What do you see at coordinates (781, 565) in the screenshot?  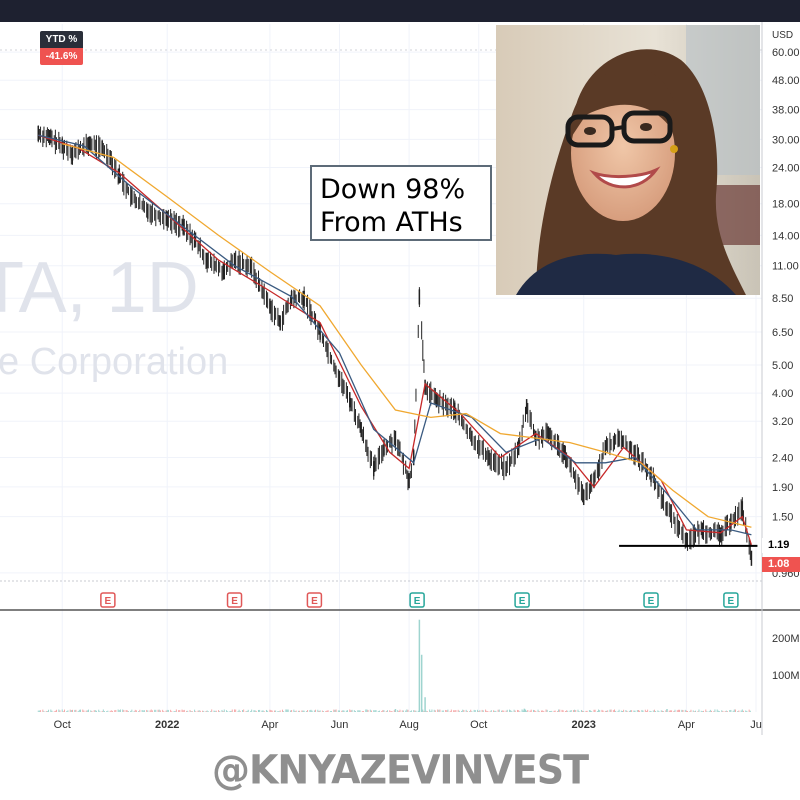 I see `price-tag-last: 1.08` at bounding box center [781, 565].